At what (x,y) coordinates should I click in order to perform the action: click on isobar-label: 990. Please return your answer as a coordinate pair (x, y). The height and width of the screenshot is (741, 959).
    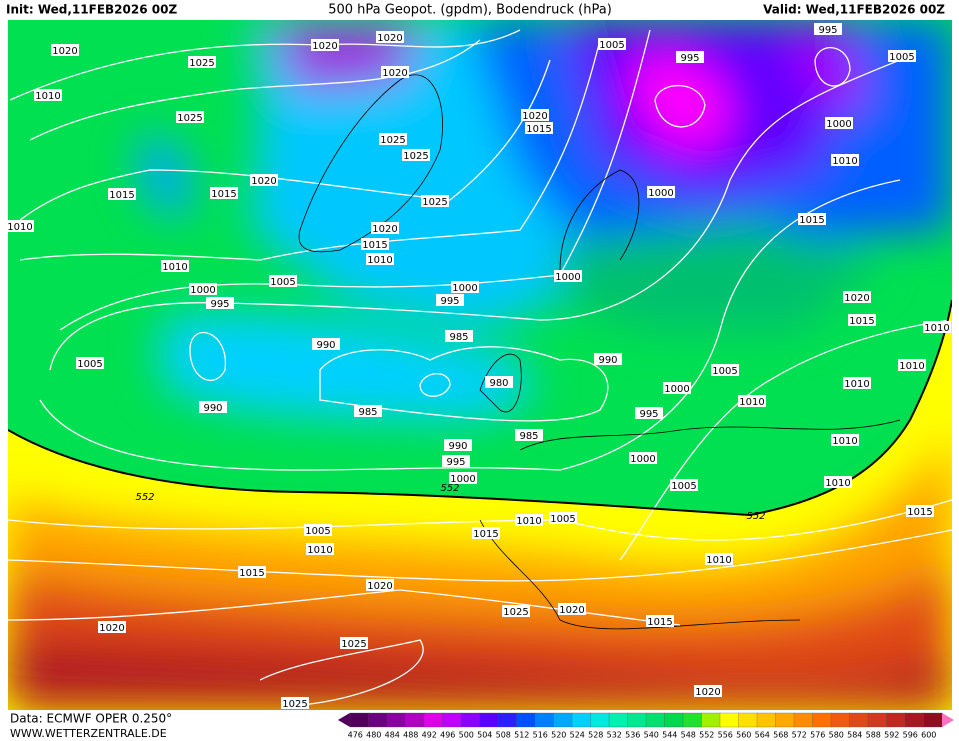
    Looking at the image, I should click on (607, 360).